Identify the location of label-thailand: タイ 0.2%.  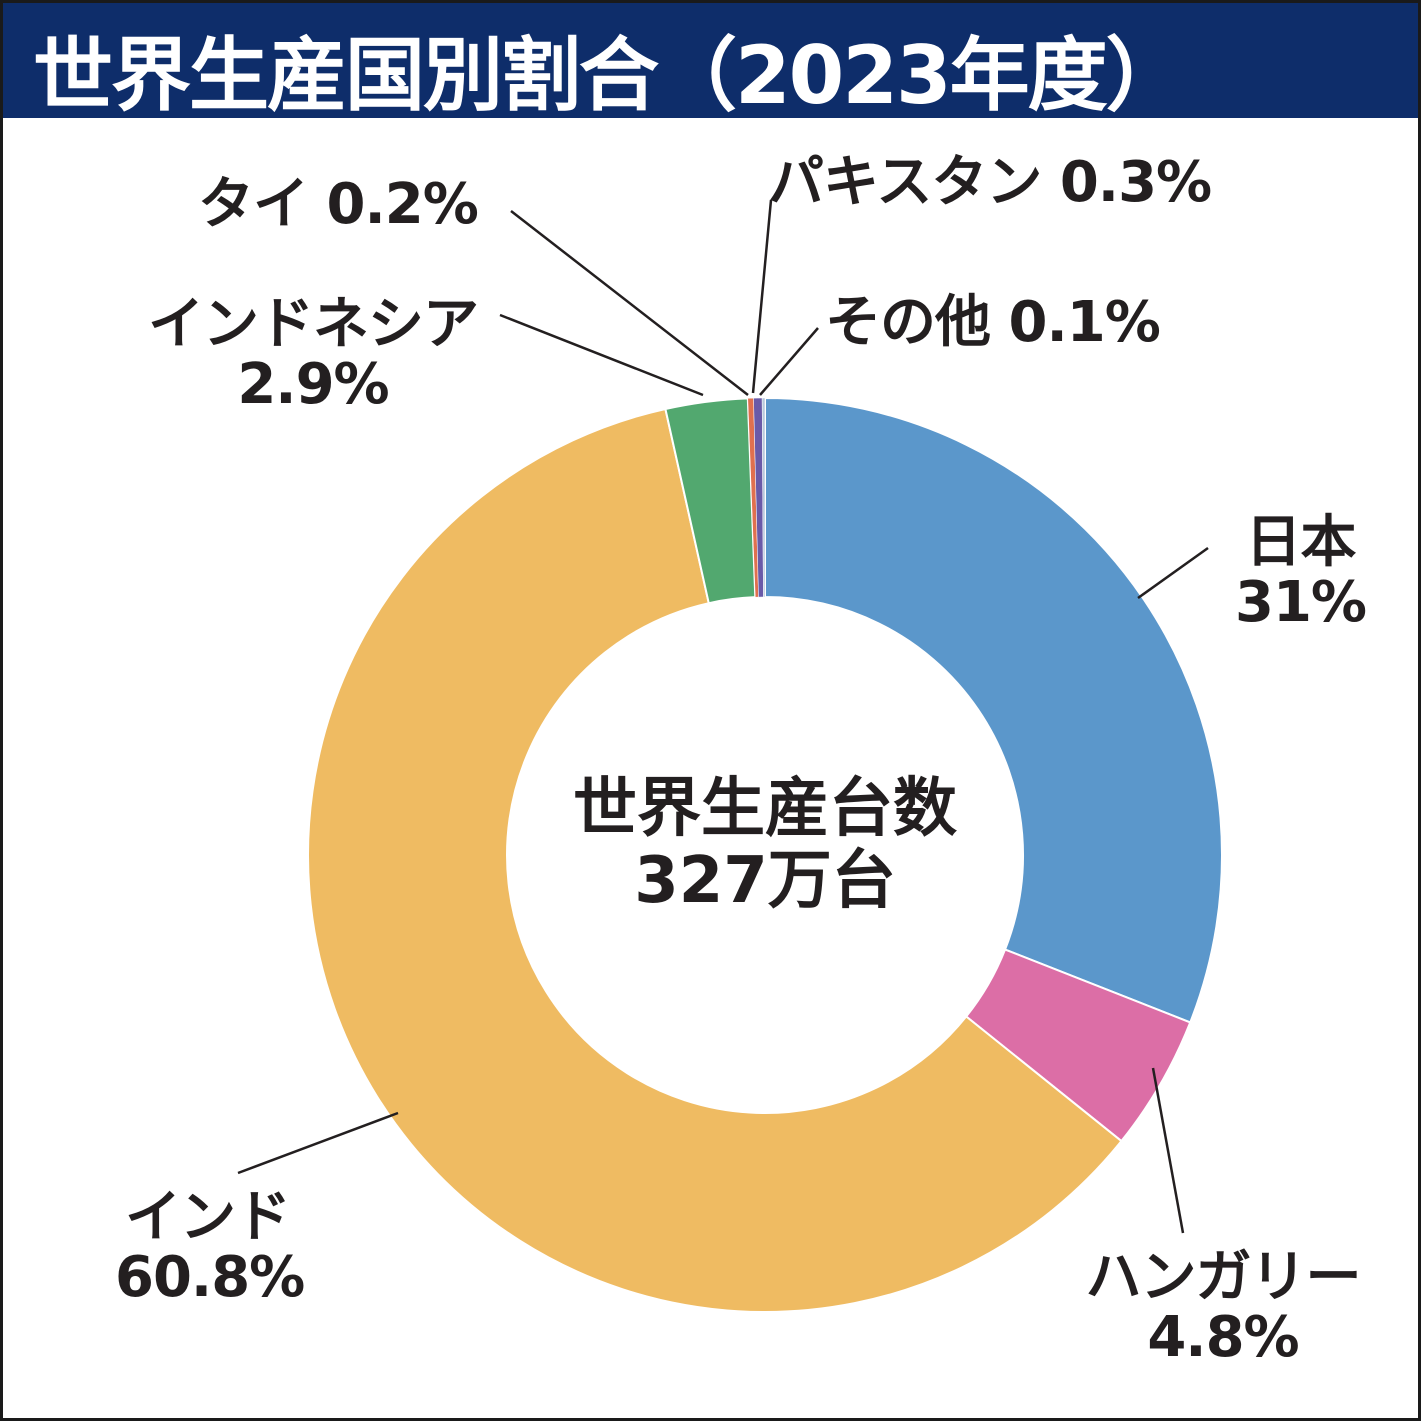
(338, 204).